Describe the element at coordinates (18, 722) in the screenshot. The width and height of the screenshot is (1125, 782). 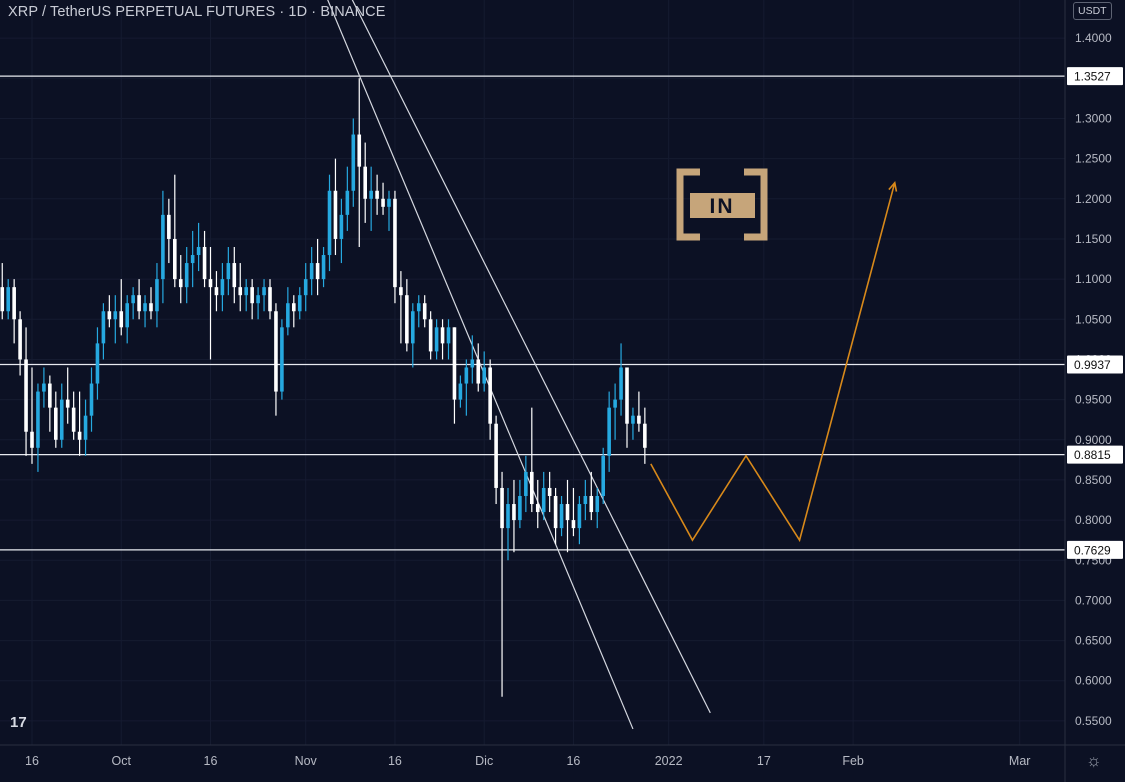
I see `tradingview-logo: 17` at that location.